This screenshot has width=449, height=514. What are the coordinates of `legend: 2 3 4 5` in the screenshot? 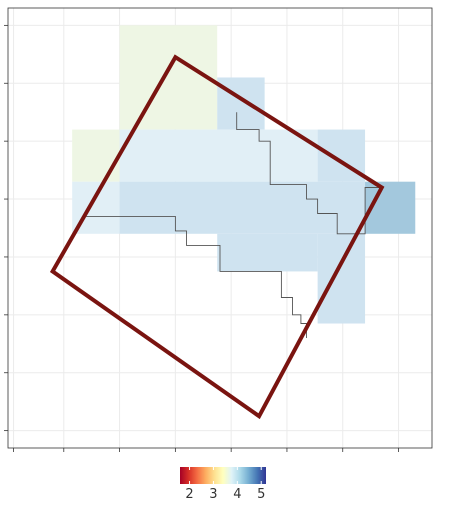 It's located at (223, 484).